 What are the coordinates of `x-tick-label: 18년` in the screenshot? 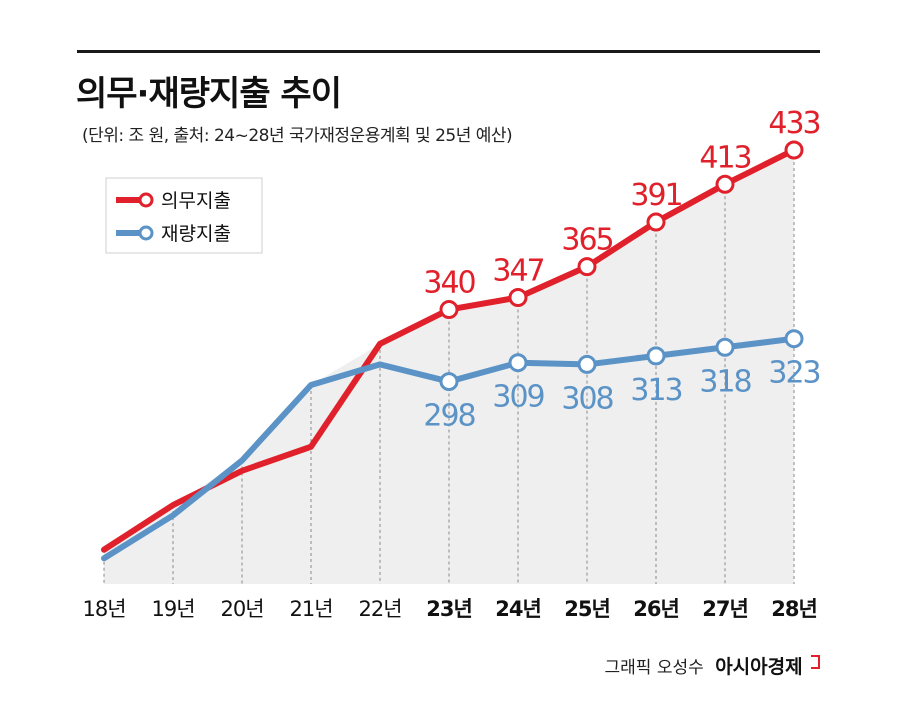 It's located at (103, 609).